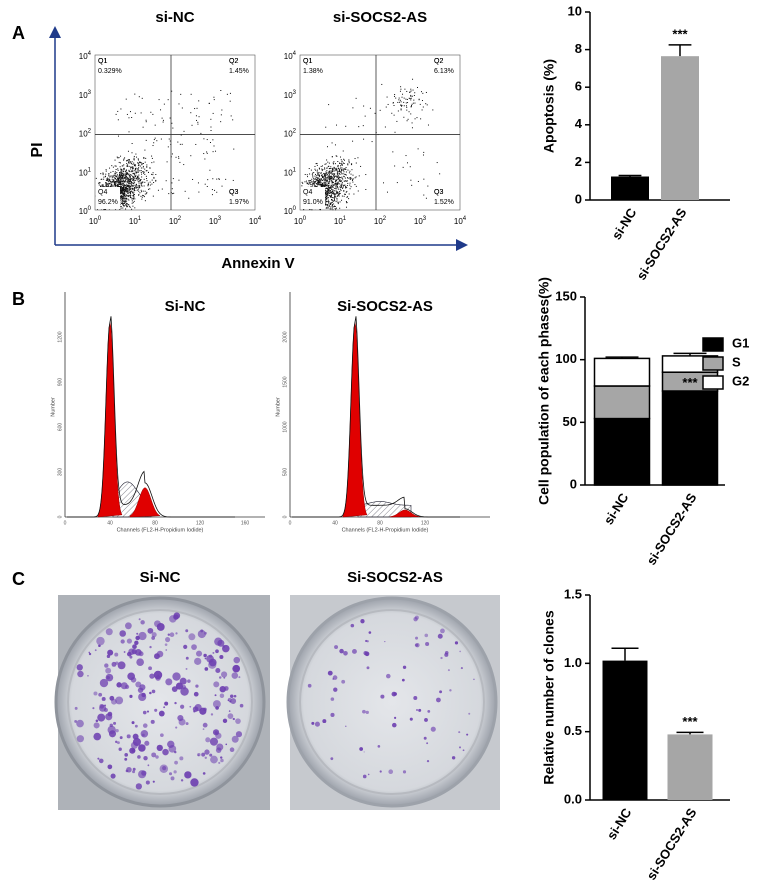 Image resolution: width=763 pixels, height=895 pixels. What do you see at coordinates (313, 202) in the screenshot?
I see `quadrant-value: 91.0%` at bounding box center [313, 202].